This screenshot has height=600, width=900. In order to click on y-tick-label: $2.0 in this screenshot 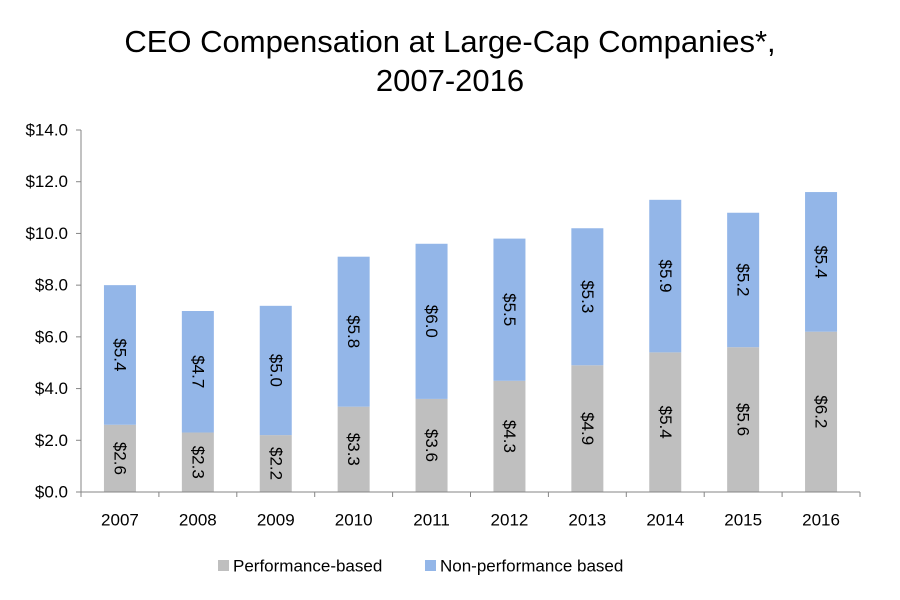, I will do `click(51, 440)`.